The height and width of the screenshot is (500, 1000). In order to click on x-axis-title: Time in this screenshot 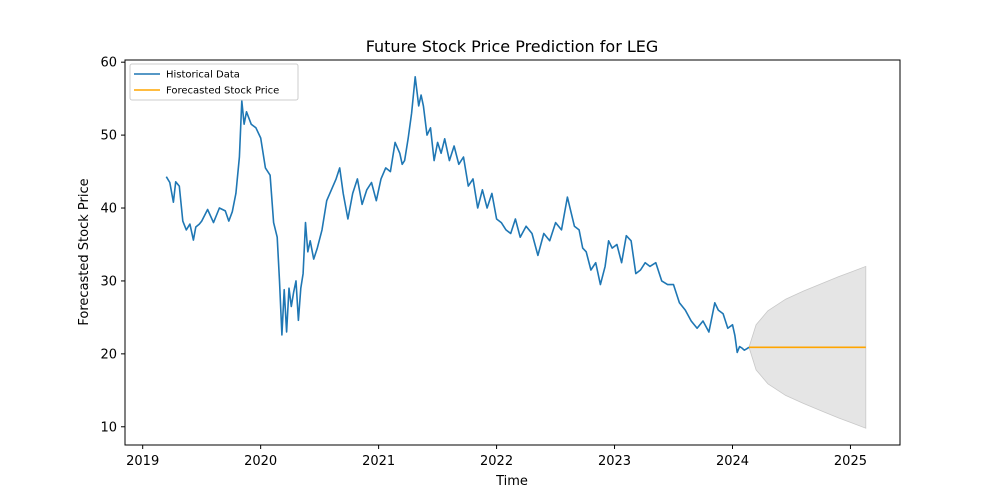, I will do `click(511, 481)`.